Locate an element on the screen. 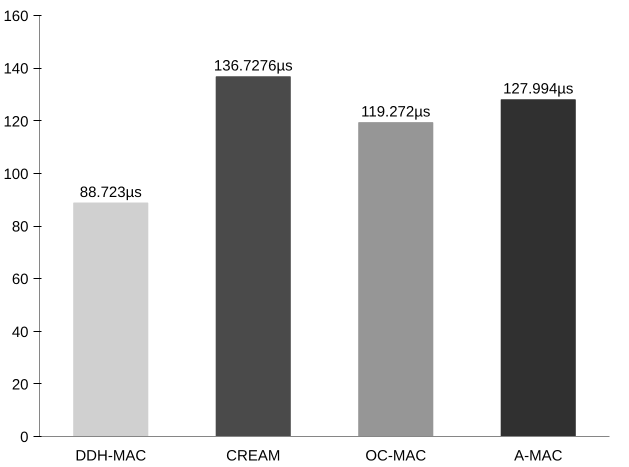  x-tick-label: OC-MAC is located at coordinates (395, 456).